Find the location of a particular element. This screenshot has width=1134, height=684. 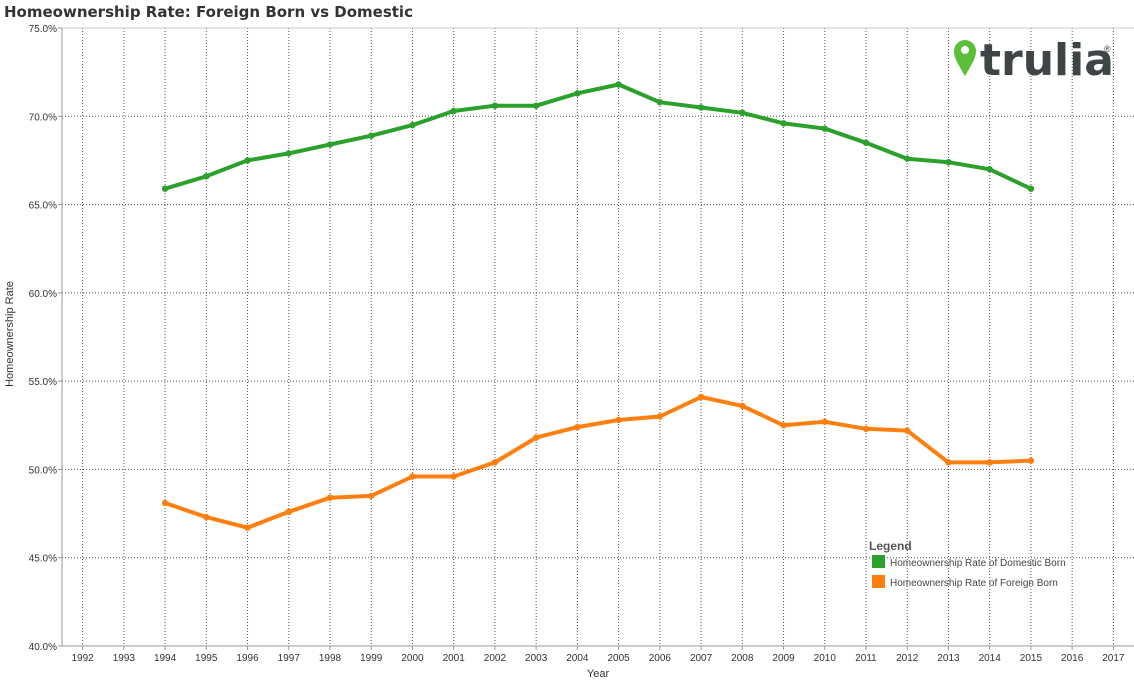

registered-mark: ® is located at coordinates (1107, 49).